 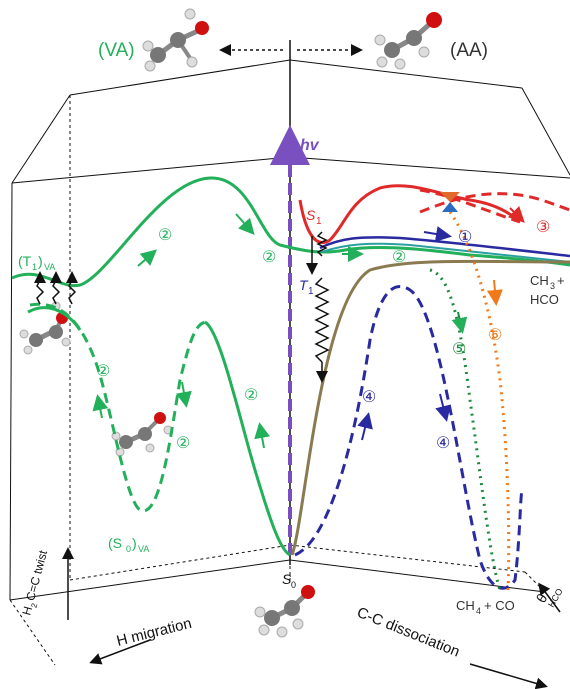 I want to click on pathway-1-label: ①, so click(x=465, y=237).